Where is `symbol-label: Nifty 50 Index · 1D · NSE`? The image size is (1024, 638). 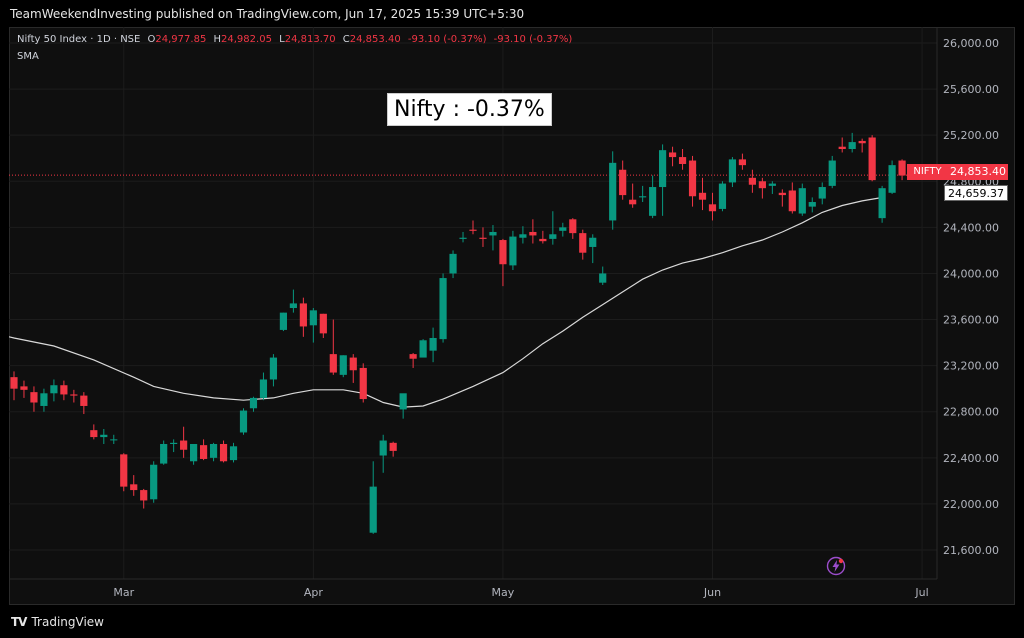
symbol-label: Nifty 50 Index · 1D · NSE is located at coordinates (79, 39).